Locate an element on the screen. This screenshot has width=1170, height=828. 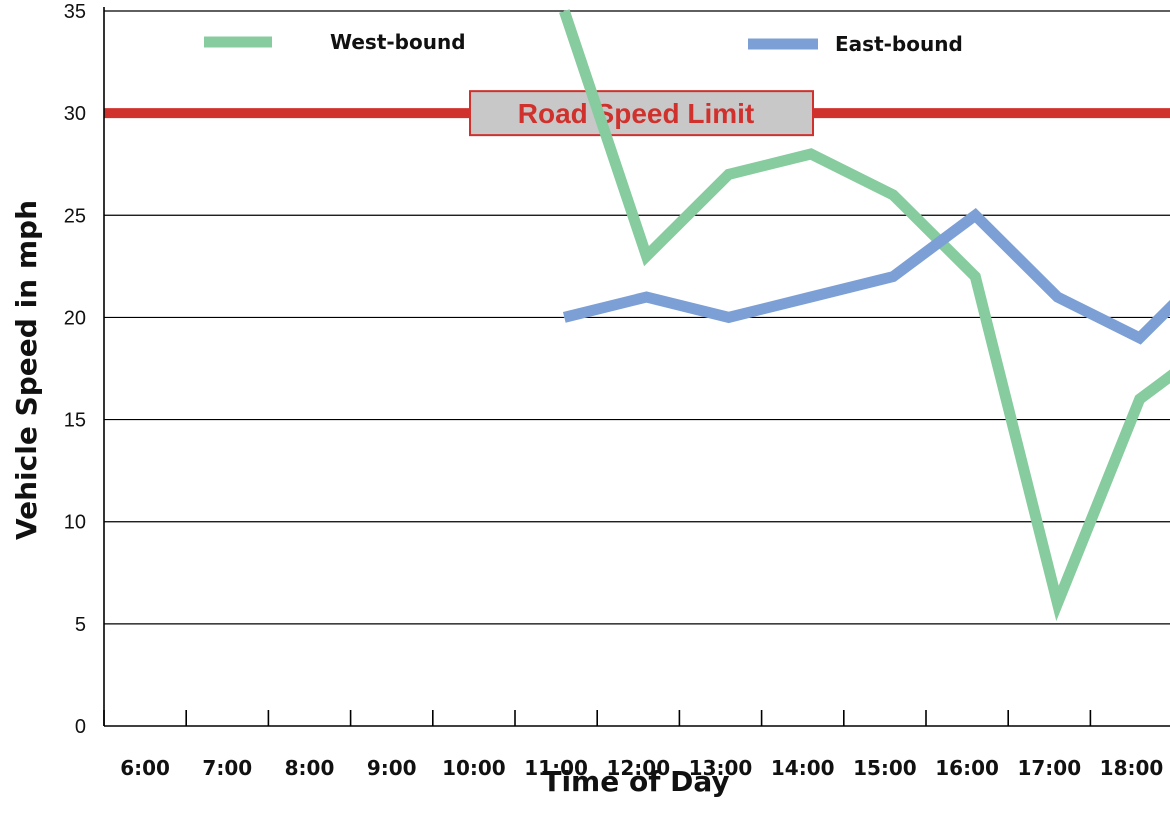
series-line-east-bound is located at coordinates (866, 276).